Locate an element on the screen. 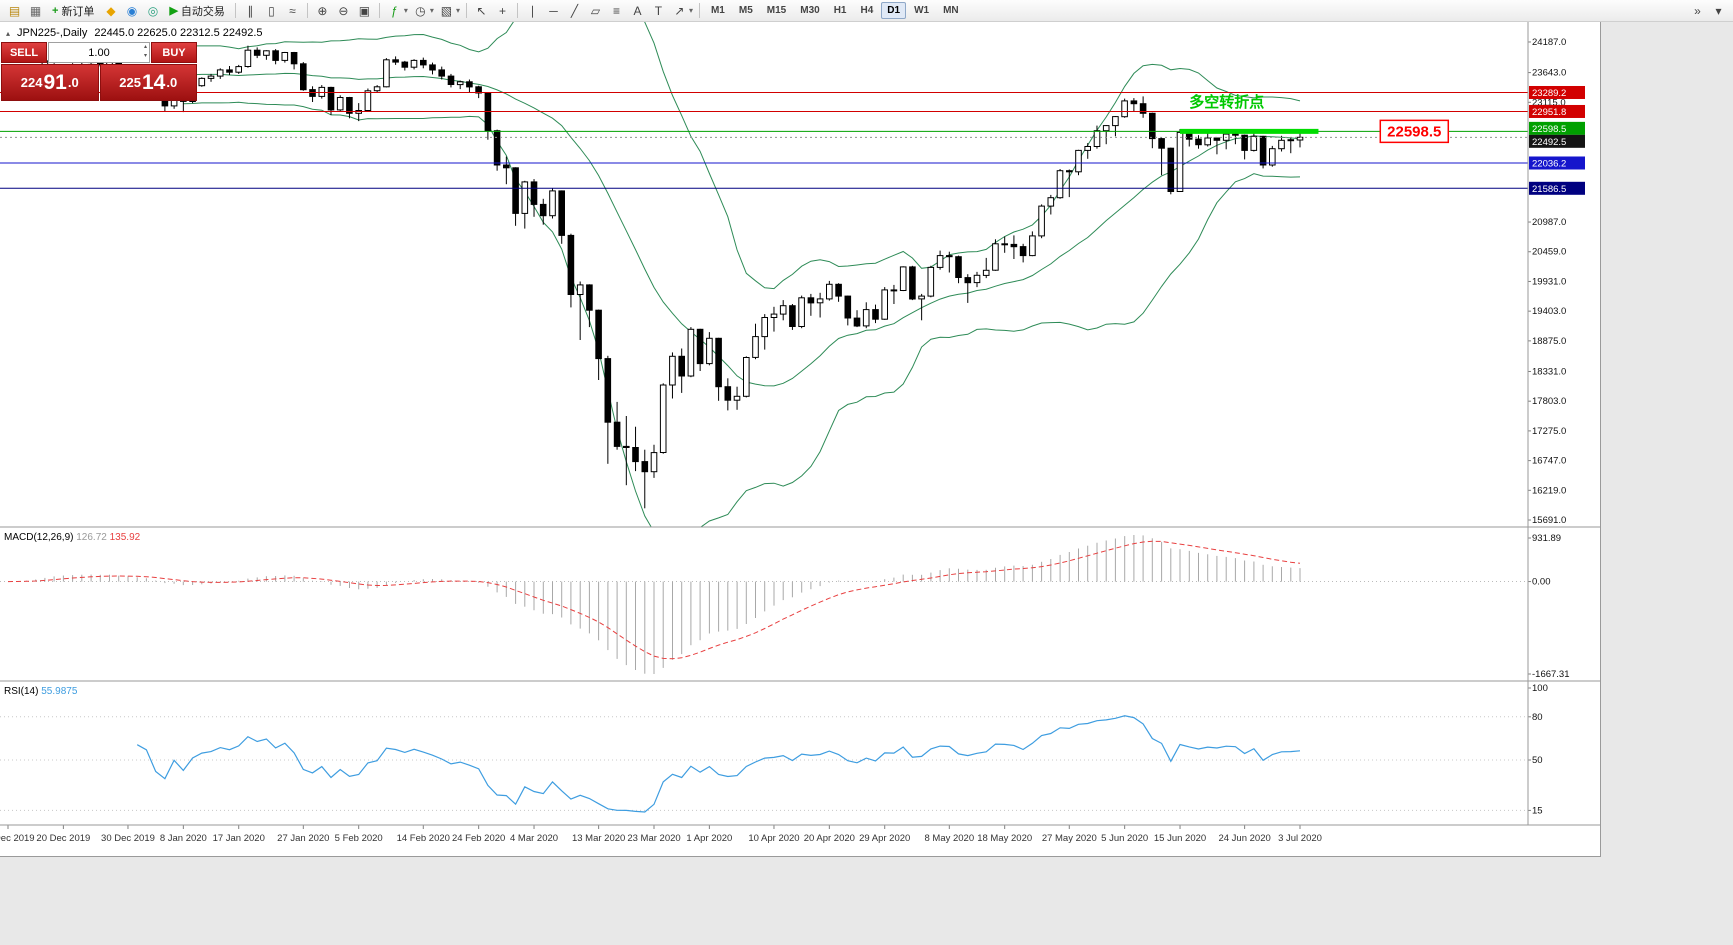  new-chart-icon: ▤ is located at coordinates (14, 10).